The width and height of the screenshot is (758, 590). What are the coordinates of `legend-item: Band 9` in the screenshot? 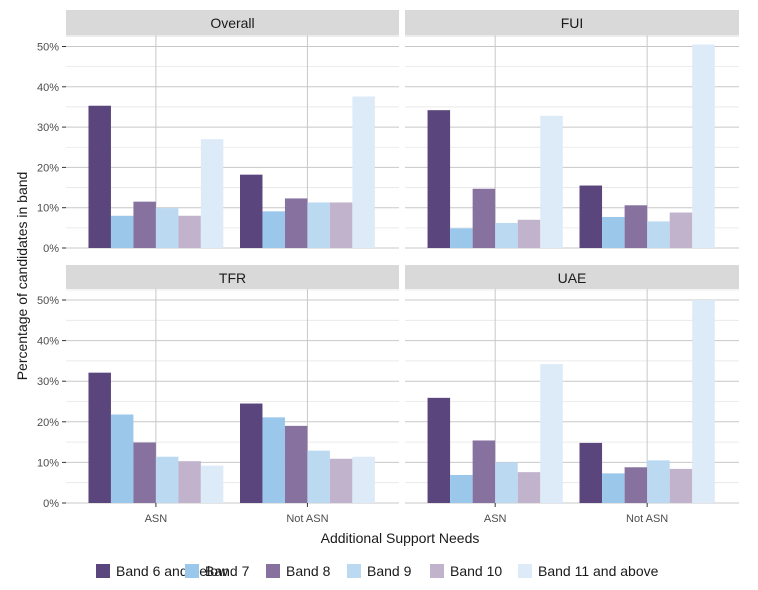 It's located at (379, 571).